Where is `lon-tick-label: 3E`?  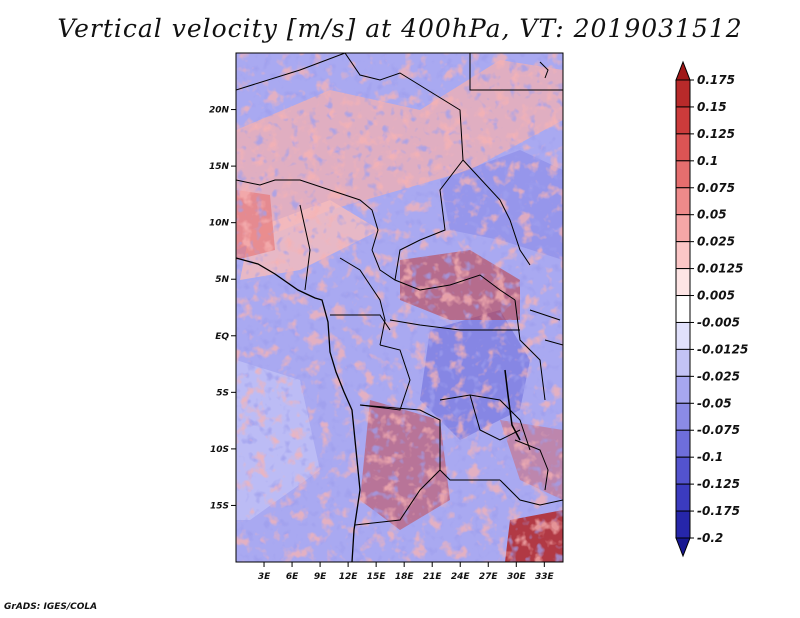 lon-tick-label: 3E is located at coordinates (264, 577).